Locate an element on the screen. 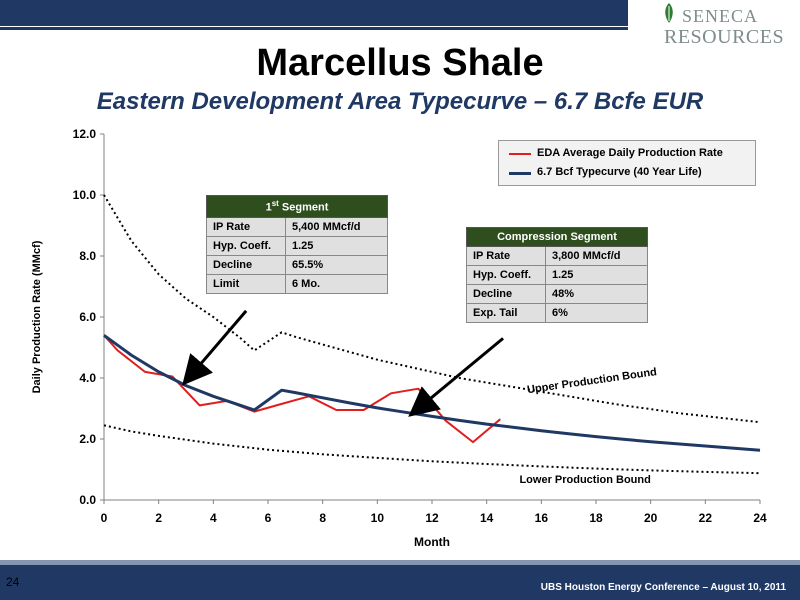 The image size is (800, 600). series-line-lower-production-bound is located at coordinates (432, 449).